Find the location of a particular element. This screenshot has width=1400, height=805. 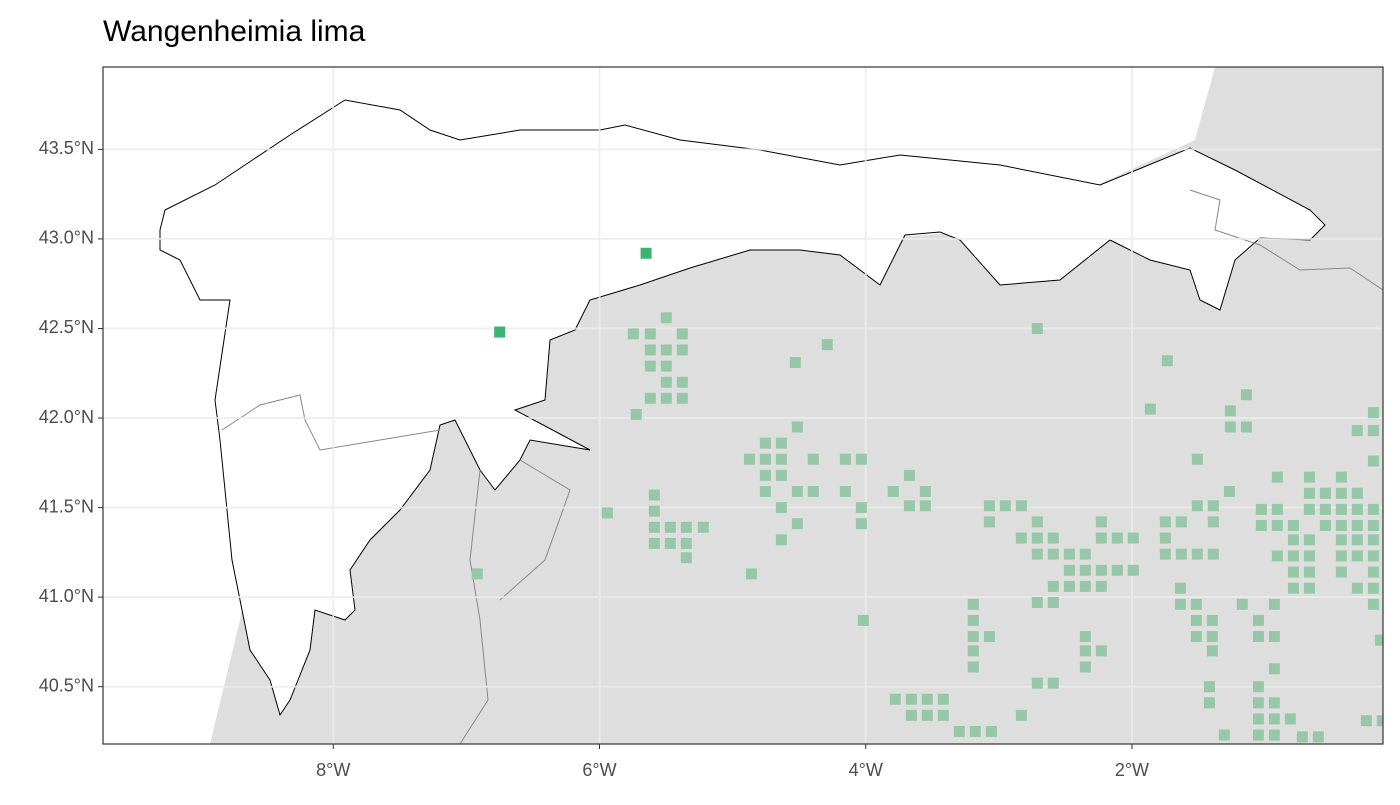

x-tick-label: 6°W is located at coordinates (599, 770).